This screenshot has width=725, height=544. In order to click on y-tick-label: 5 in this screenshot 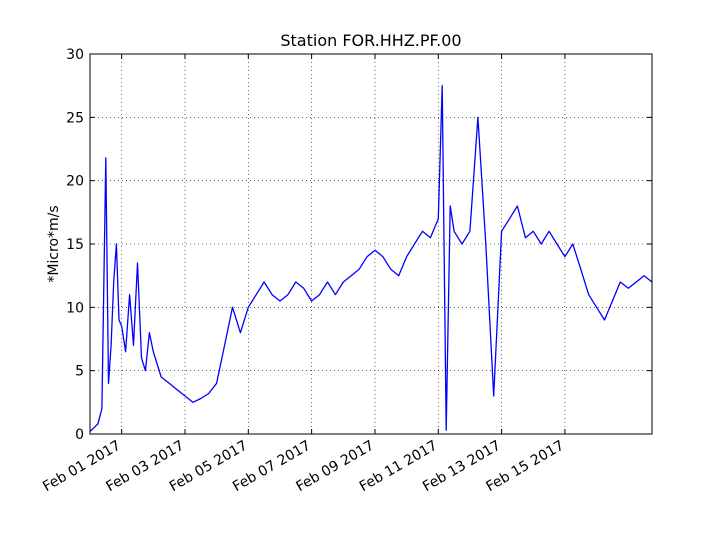, I will do `click(79, 372)`.